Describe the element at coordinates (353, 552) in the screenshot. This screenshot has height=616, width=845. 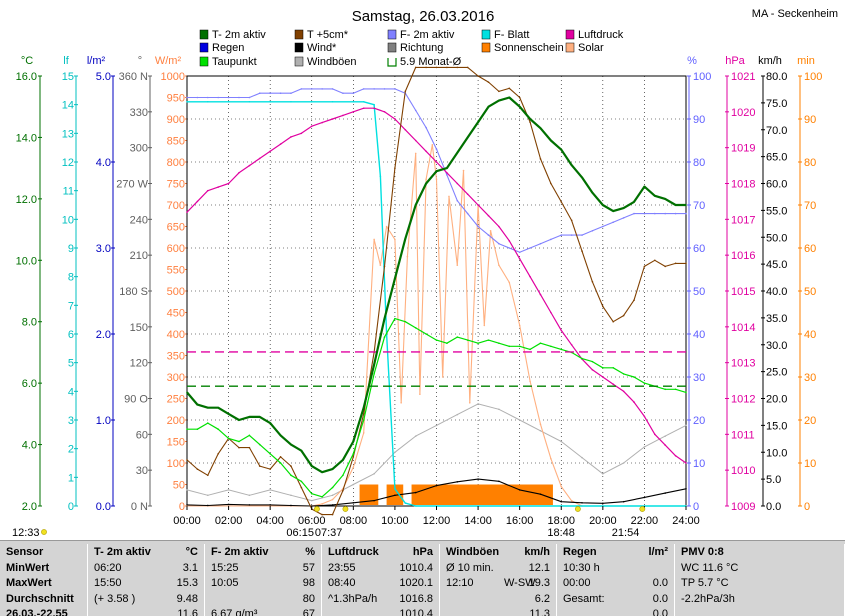
I see `table-cell: Luftdruck` at that location.